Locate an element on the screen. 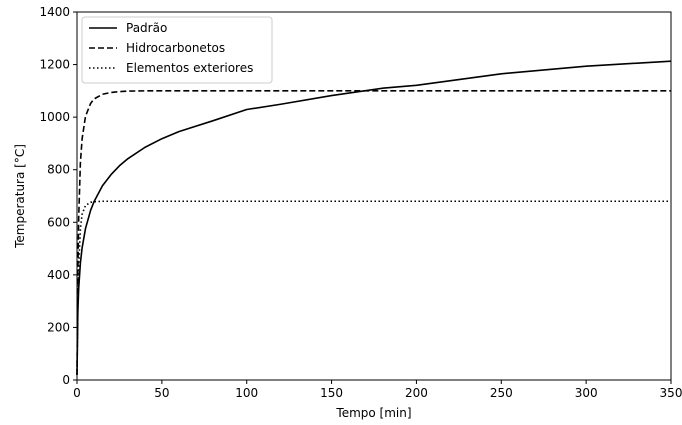 This screenshot has height=425, width=682. x-tick-label: 350 is located at coordinates (671, 393).